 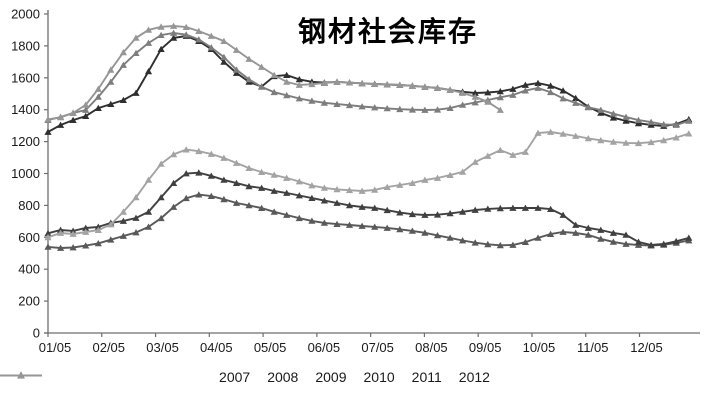 I want to click on x-tick-label: 01/05, so click(x=55, y=347).